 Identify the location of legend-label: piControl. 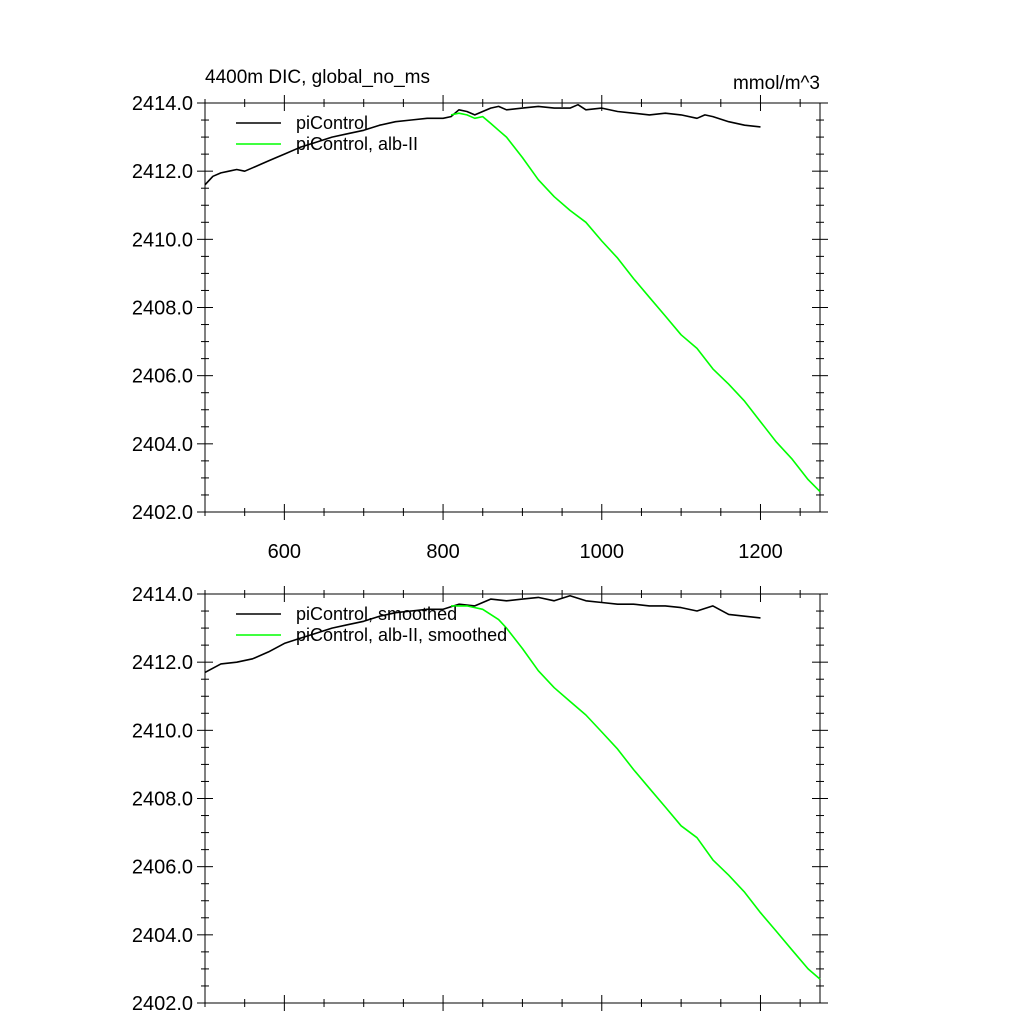
(332, 123).